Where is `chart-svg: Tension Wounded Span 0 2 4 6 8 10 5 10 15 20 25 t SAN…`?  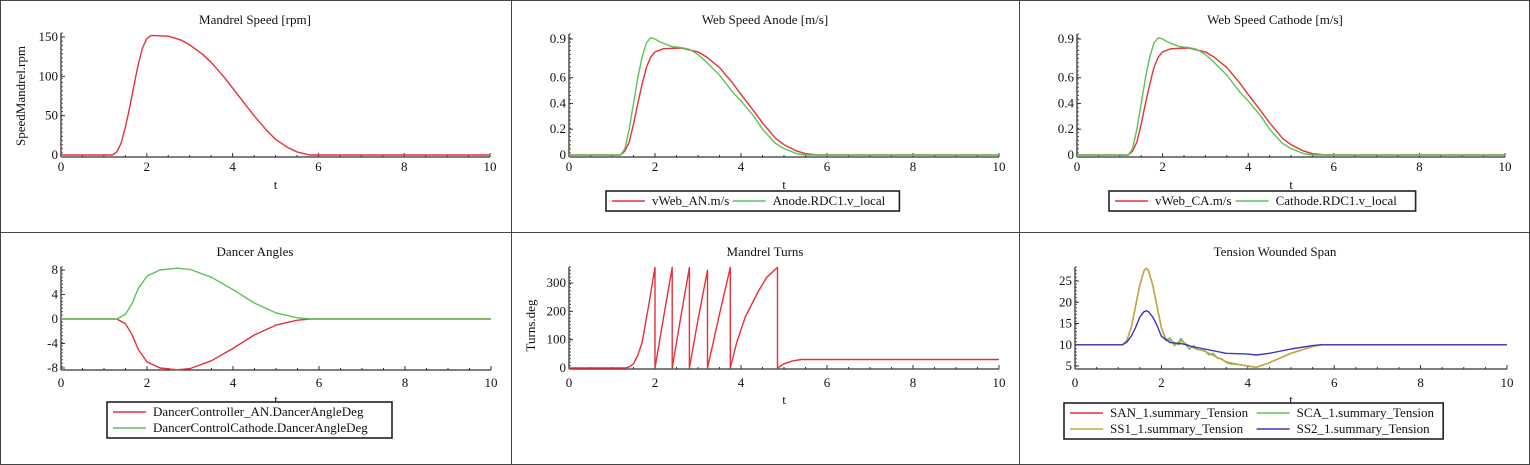
chart-svg: Tension Wounded Span 0 2 4 6 8 10 5 10 15 20 25 t SAN… is located at coordinates (1286, 342).